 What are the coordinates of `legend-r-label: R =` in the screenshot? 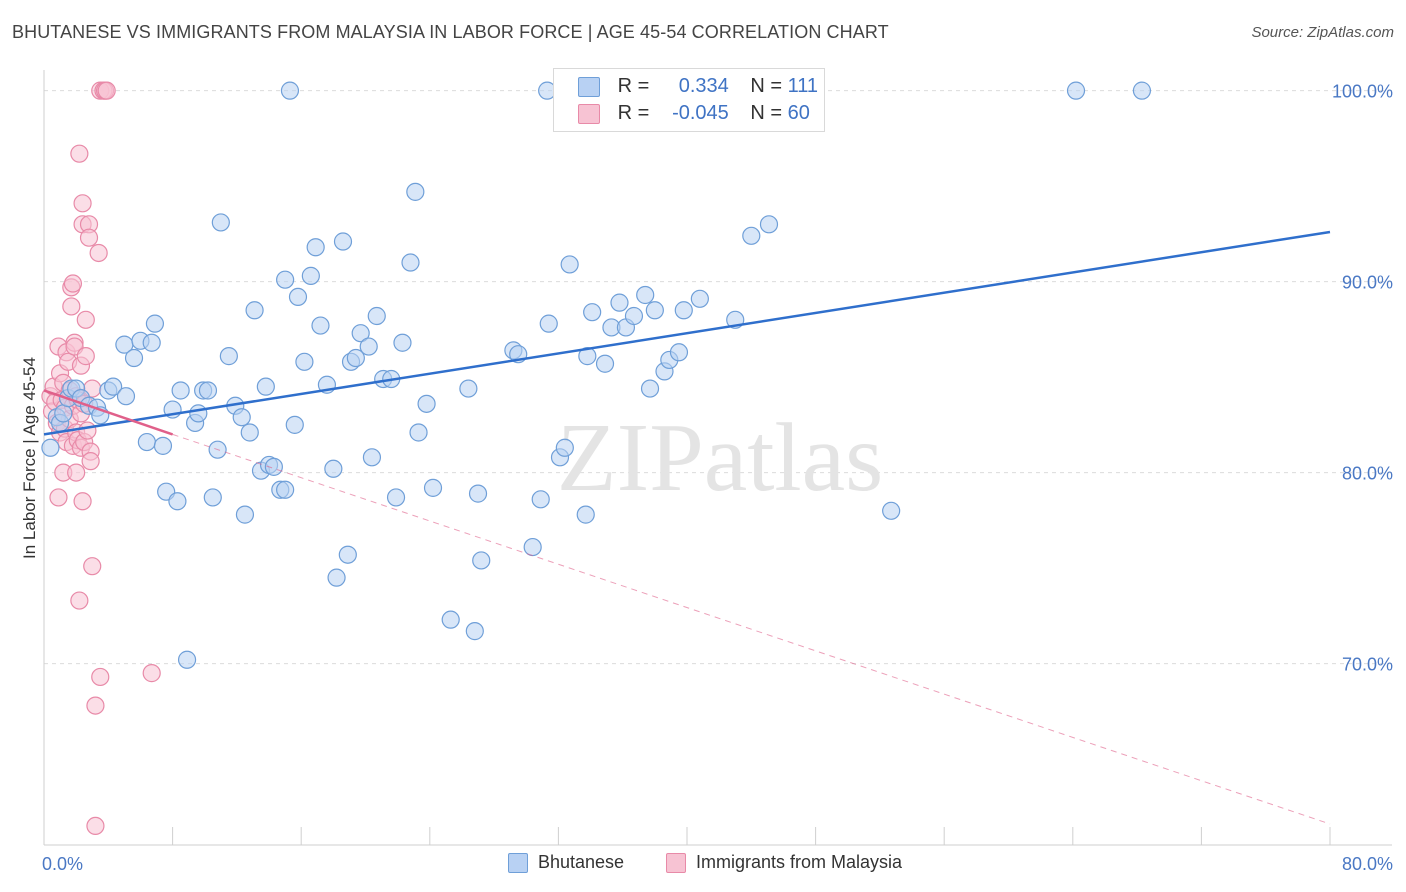 It's located at (633, 113).